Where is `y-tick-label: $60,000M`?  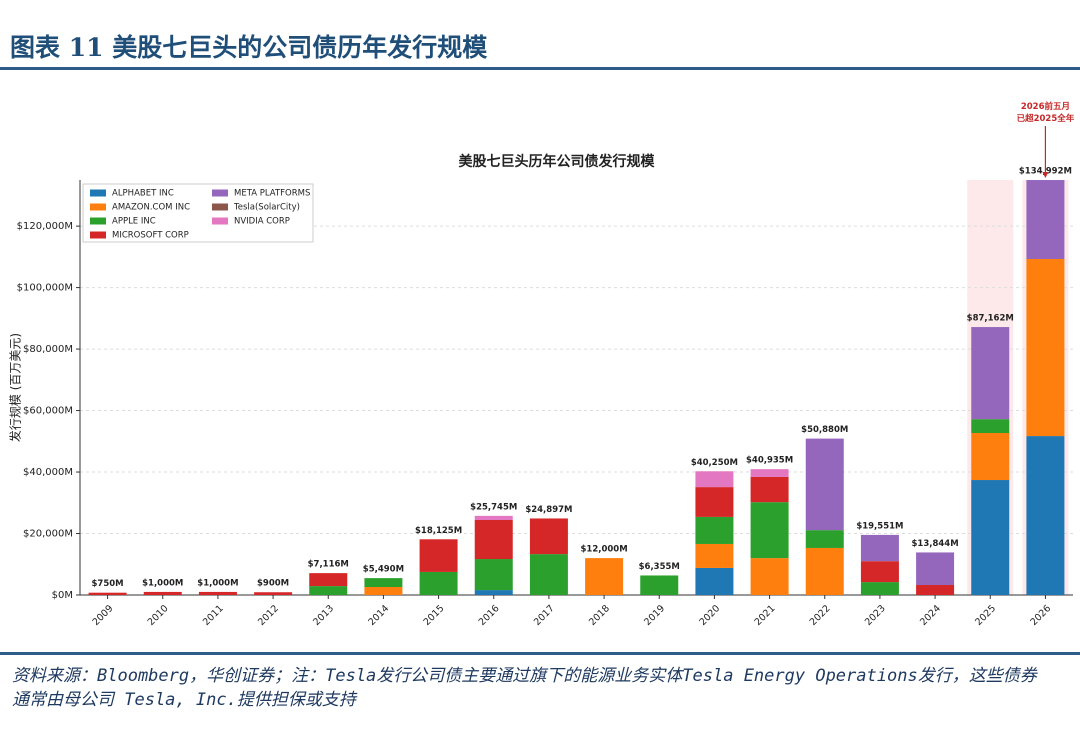
y-tick-label: $60,000M is located at coordinates (48, 411).